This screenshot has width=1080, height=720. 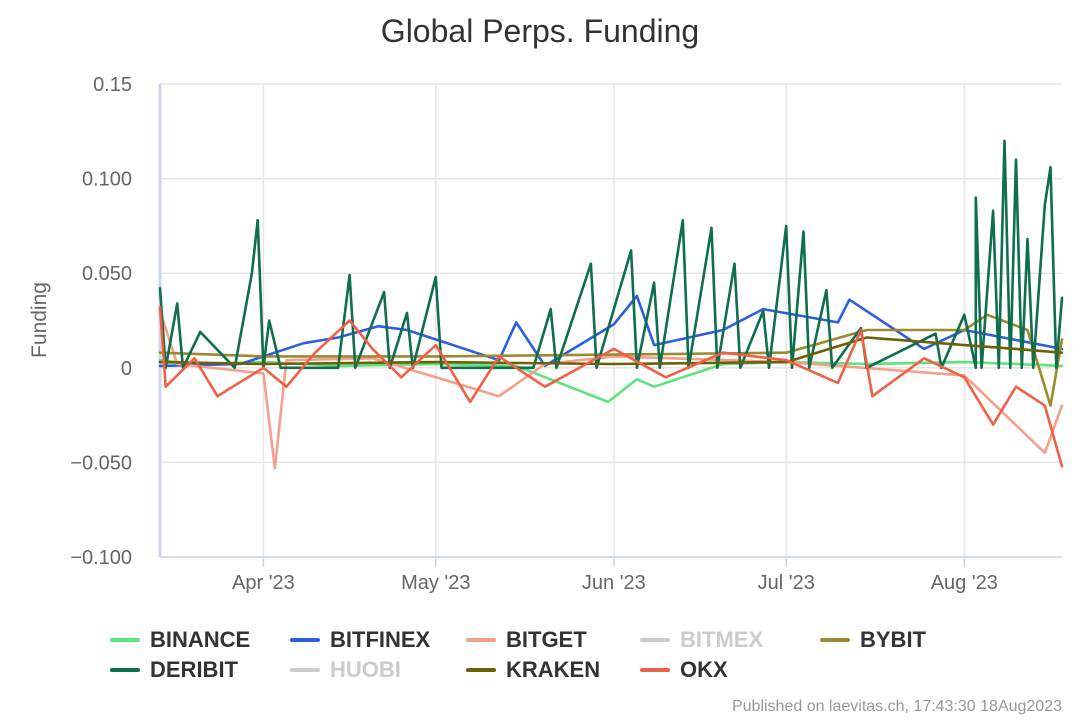 What do you see at coordinates (611, 351) in the screenshot?
I see `series-line-kraken` at bounding box center [611, 351].